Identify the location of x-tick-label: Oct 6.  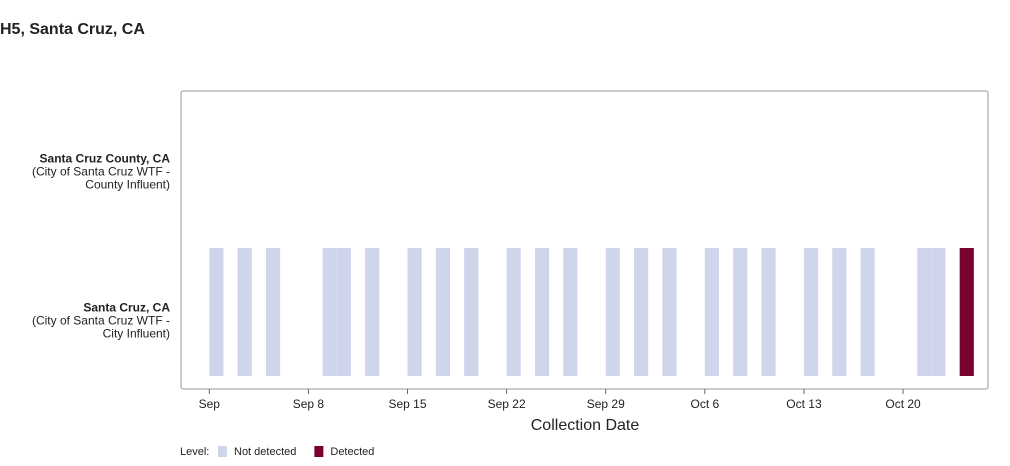
(704, 404).